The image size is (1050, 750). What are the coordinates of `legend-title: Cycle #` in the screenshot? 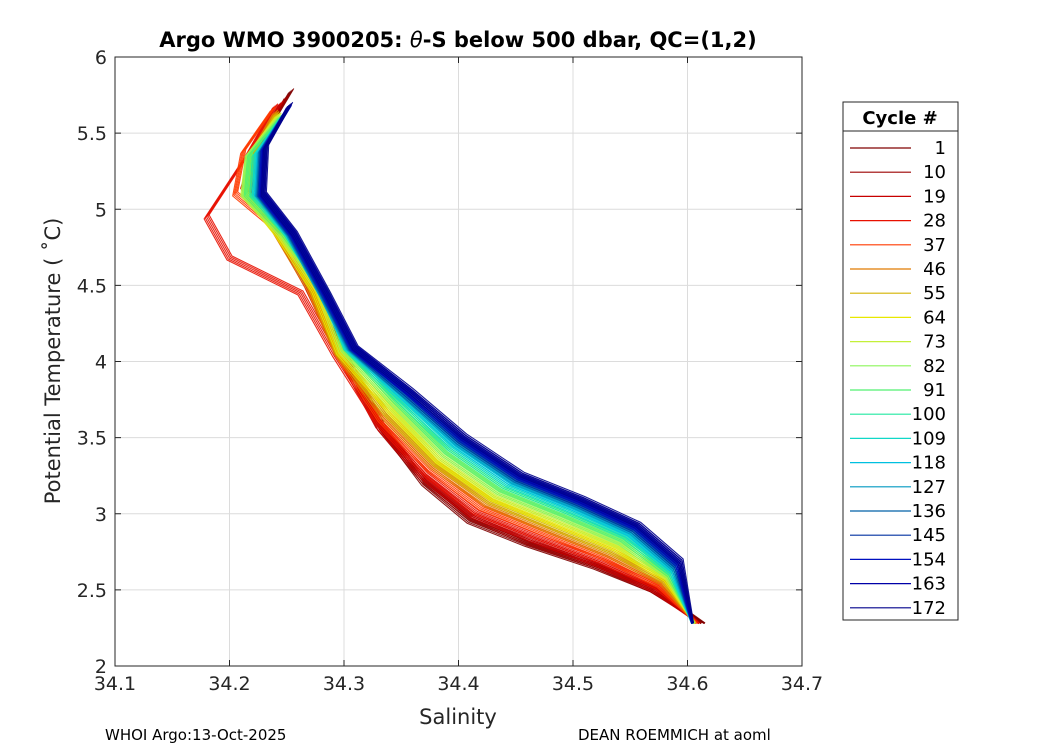 It's located at (899, 118).